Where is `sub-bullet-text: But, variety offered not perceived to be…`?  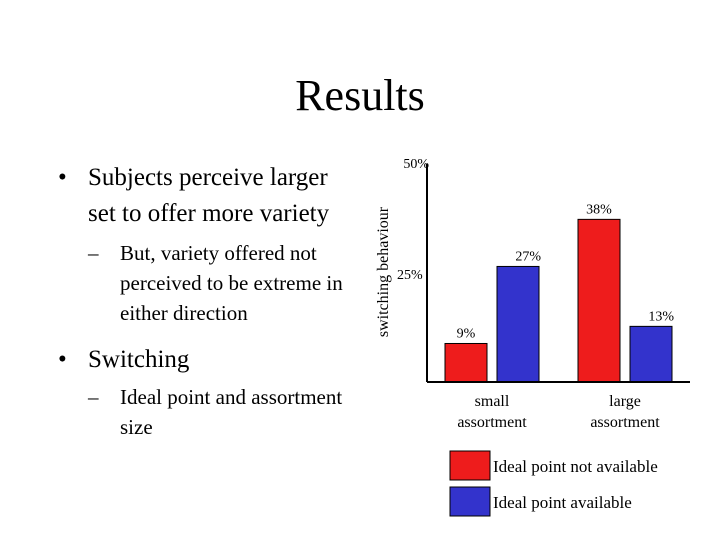
sub-bullet-text: But, variety offered not perceived to be… is located at coordinates (231, 283).